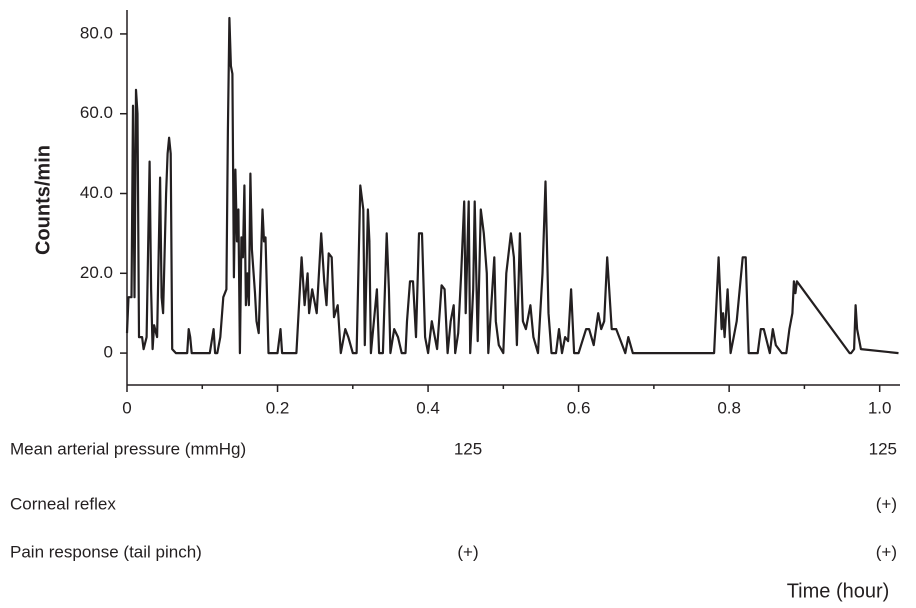  I want to click on x-tick-label: 0.8, so click(729, 407).